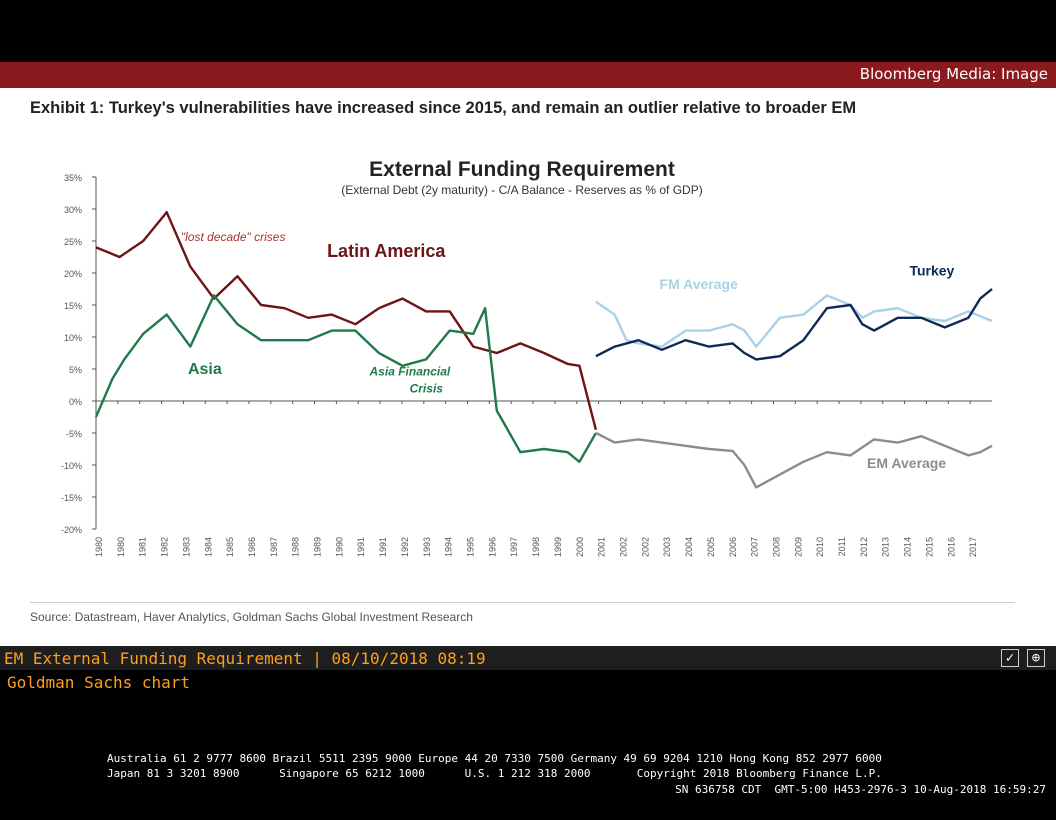 The image size is (1056, 820). I want to click on series-line-turkey, so click(794, 324).